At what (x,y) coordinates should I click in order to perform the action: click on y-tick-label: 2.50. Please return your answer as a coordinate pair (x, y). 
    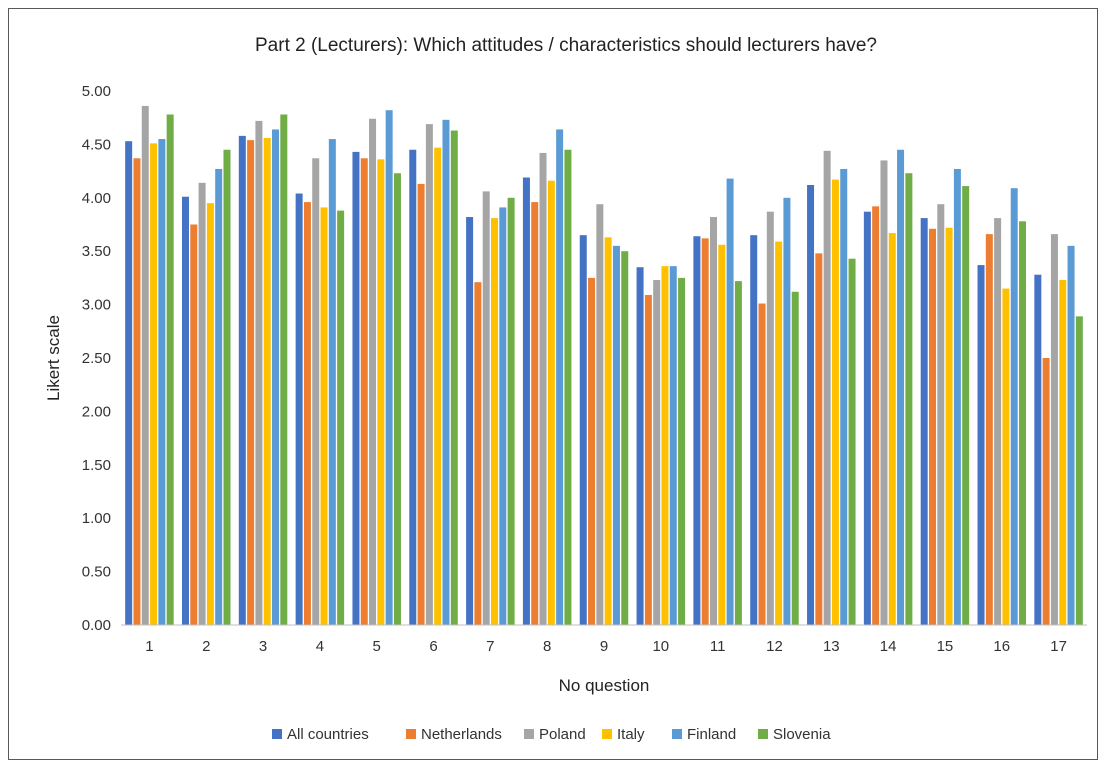
    Looking at the image, I should click on (96, 358).